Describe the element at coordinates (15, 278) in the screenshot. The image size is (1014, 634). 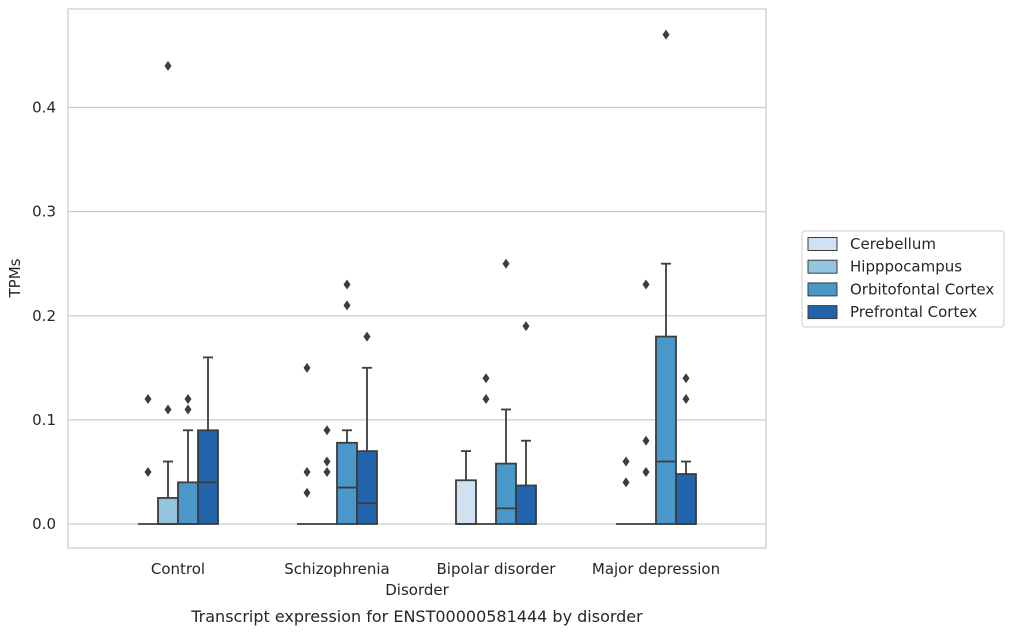
I see `y-axis-title: TPMs` at that location.